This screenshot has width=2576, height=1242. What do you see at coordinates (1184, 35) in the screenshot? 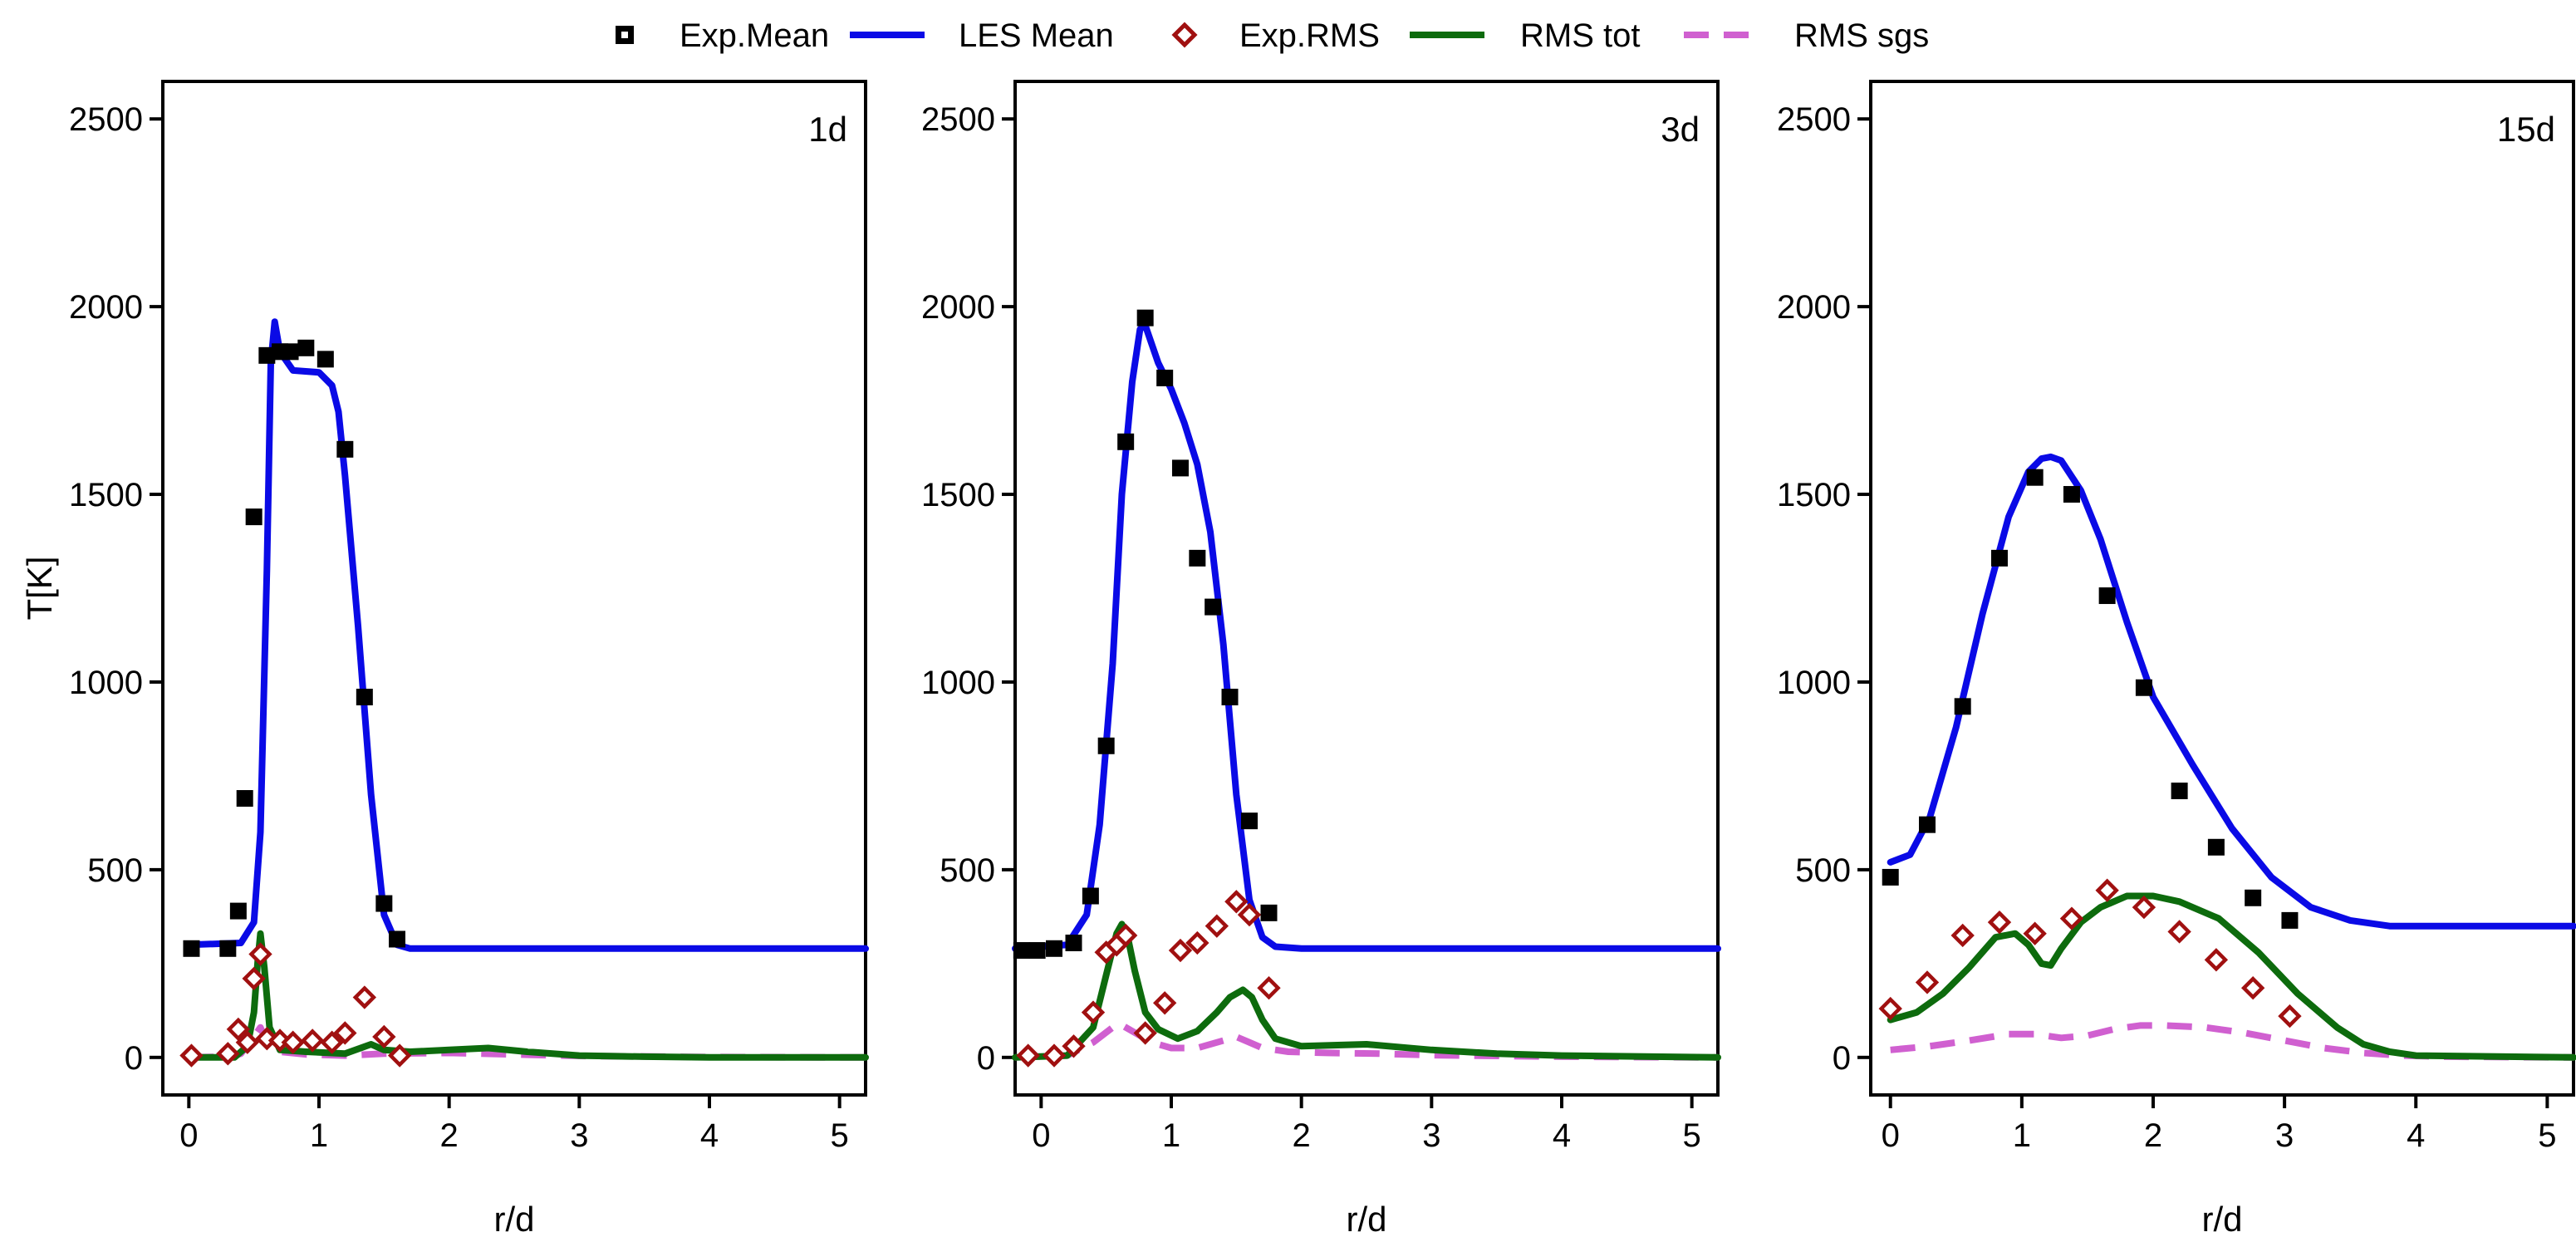
I see `legend-marker-diamond` at bounding box center [1184, 35].